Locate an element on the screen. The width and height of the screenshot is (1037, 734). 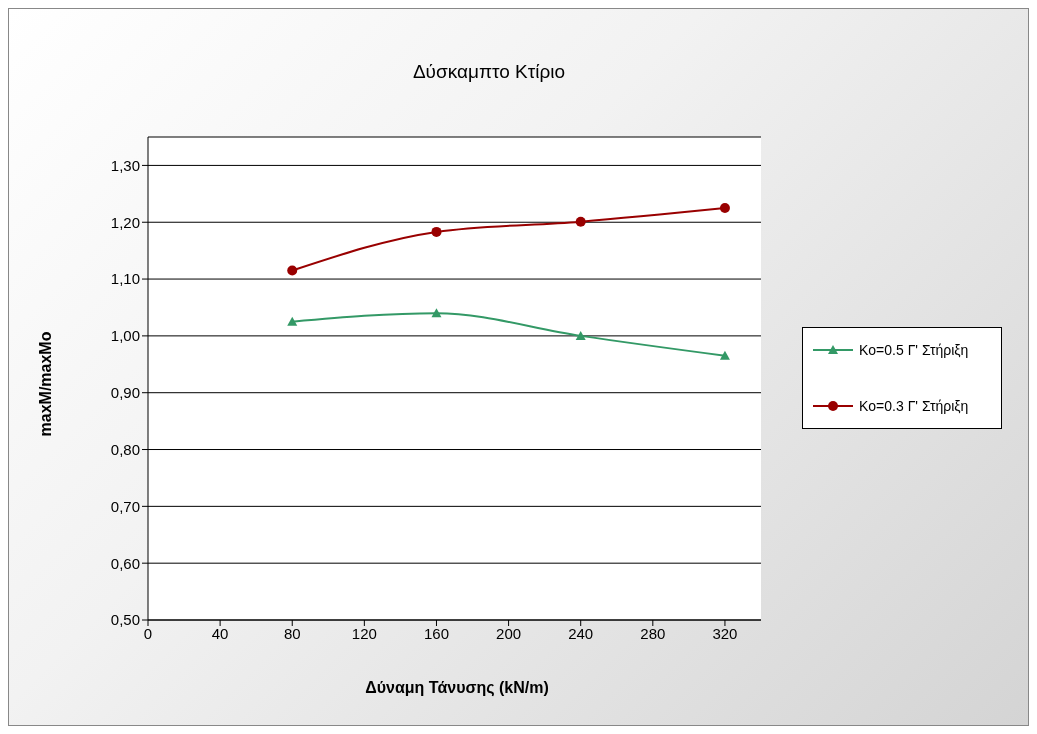
y-tick-label: 1,00 is located at coordinates (125, 336).